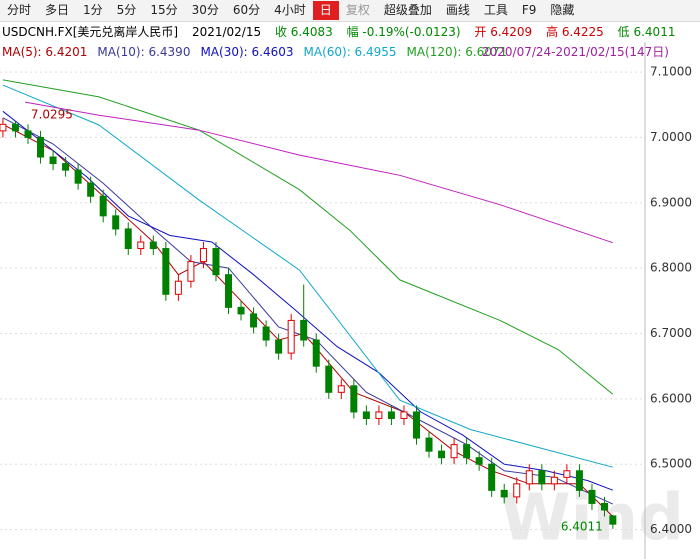 The width and height of the screenshot is (700, 559). I want to click on toolbar-button: 隐藏, so click(562, 10).